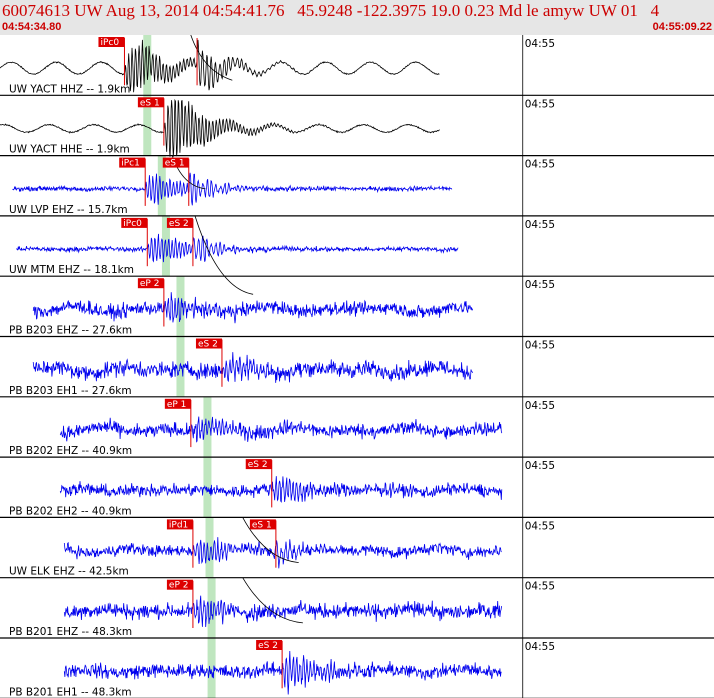 Image resolution: width=714 pixels, height=698 pixels. I want to click on phase-pick-label: iPd1, so click(178, 525).